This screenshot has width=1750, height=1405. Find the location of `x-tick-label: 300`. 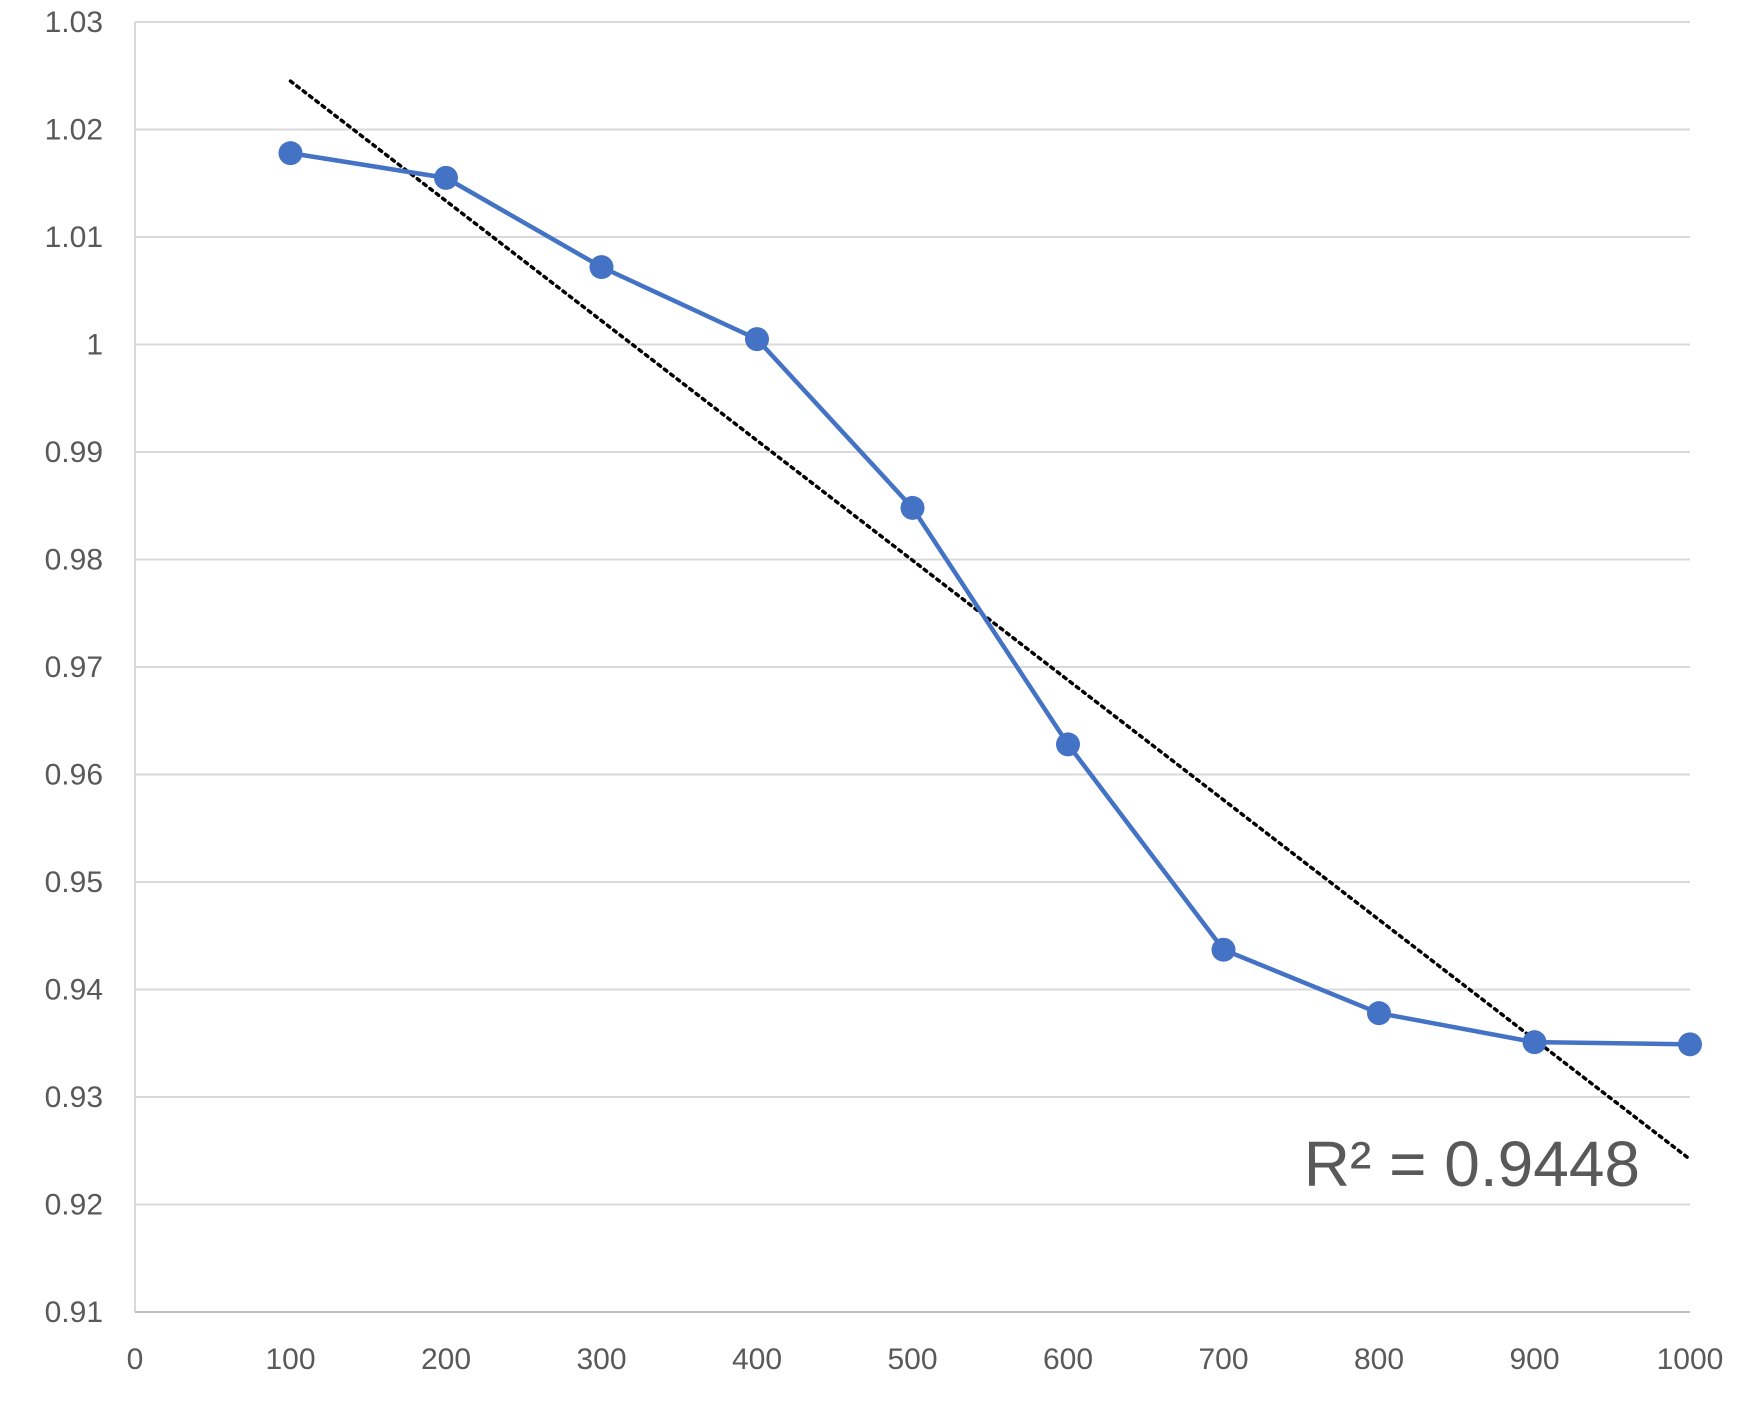

x-tick-label: 300 is located at coordinates (601, 1359).